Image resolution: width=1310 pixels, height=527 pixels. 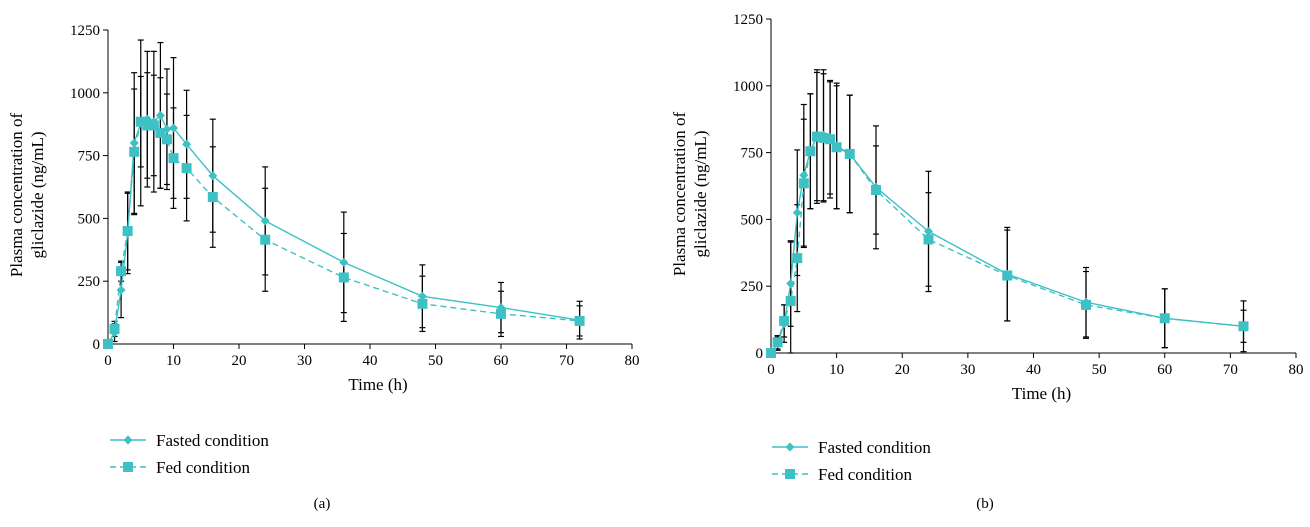 I want to click on panel-label: (b), so click(x=985, y=504).